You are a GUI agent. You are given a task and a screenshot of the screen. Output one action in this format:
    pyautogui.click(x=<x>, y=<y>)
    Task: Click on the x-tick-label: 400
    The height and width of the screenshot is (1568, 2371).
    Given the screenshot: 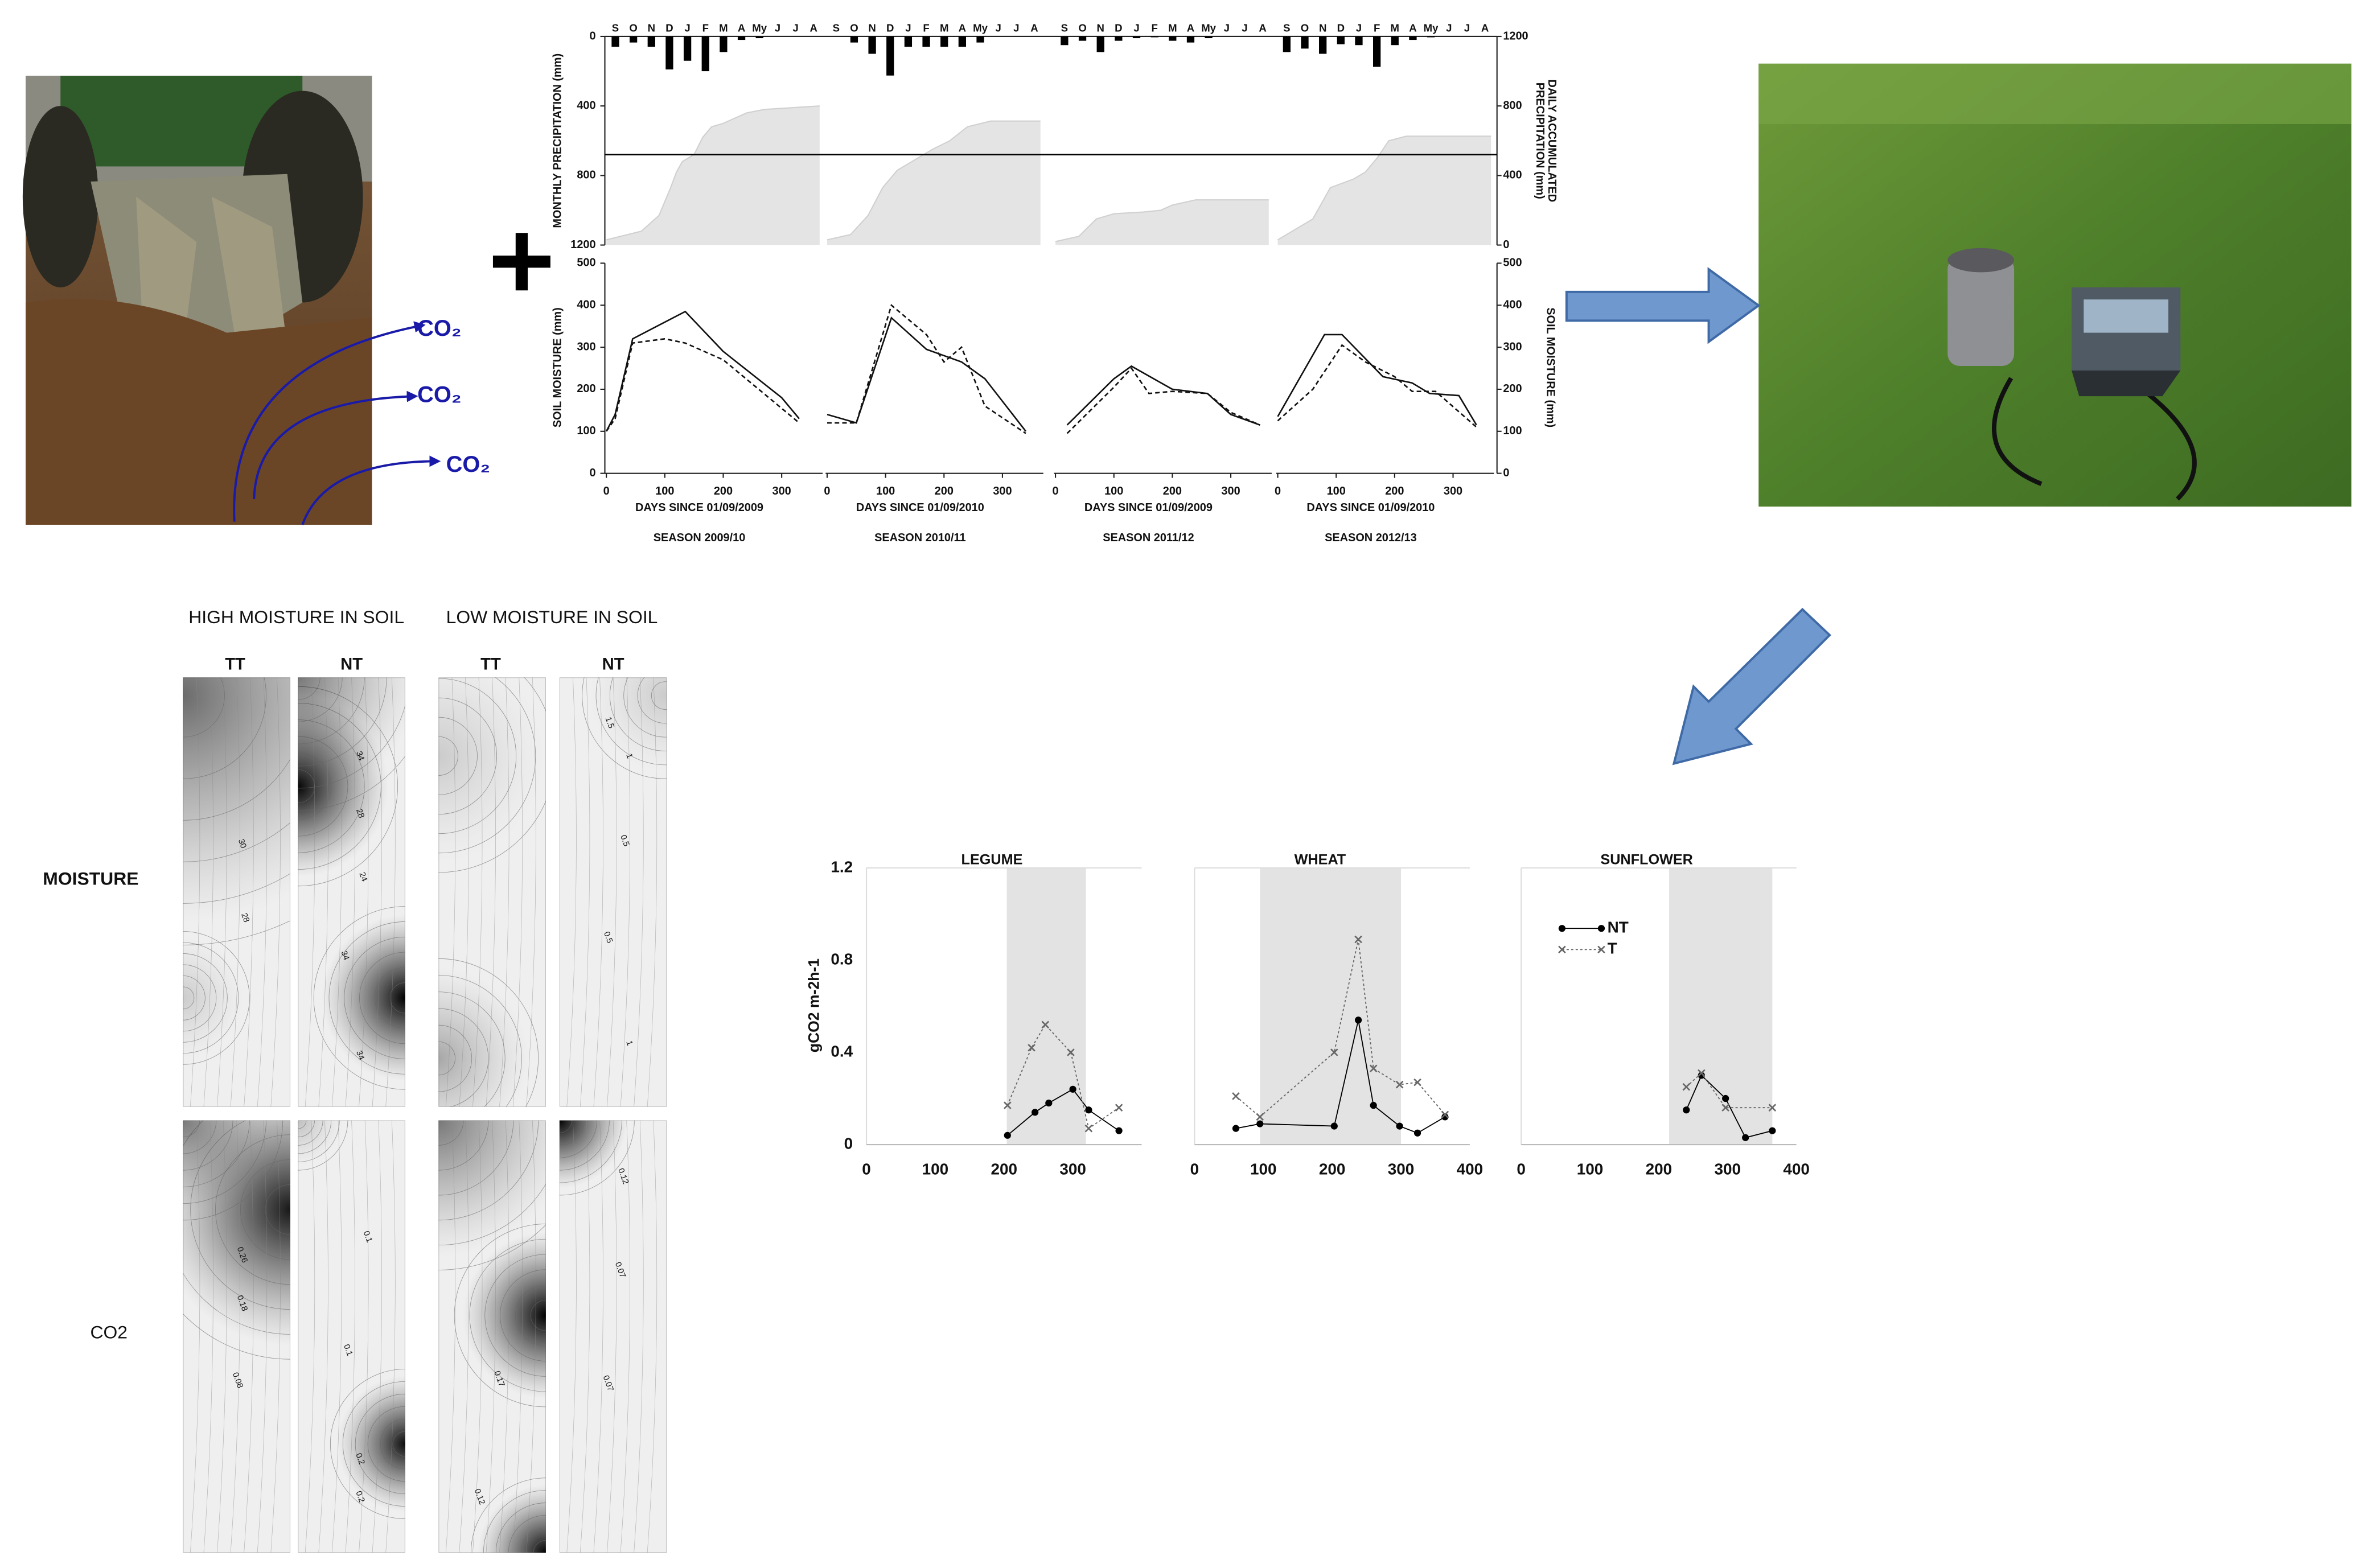 What is the action you would take?
    pyautogui.click(x=1470, y=1169)
    